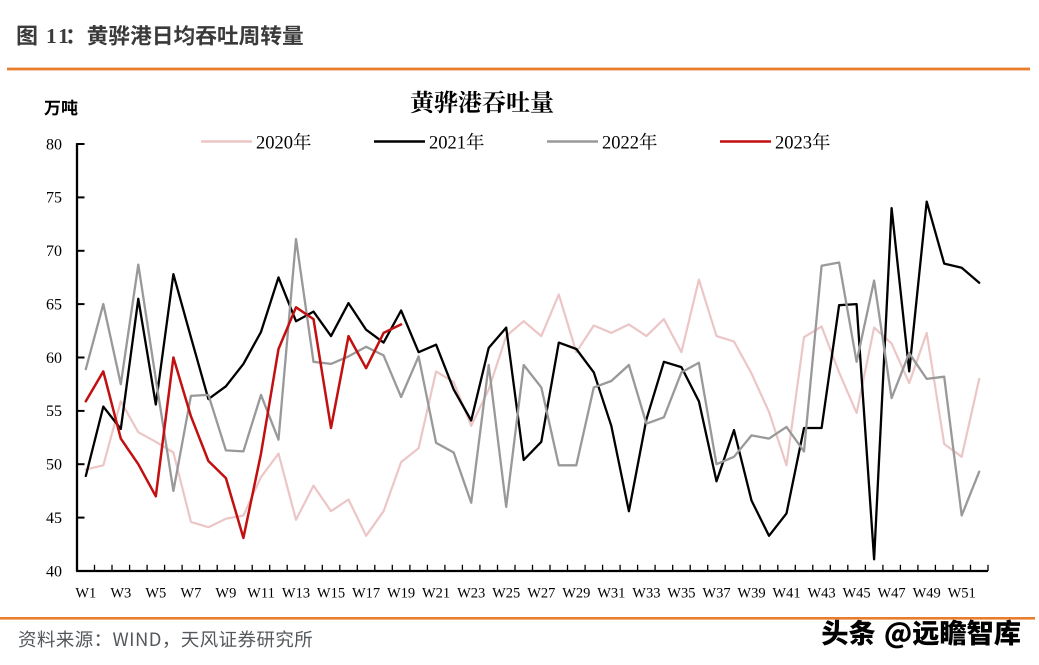 The width and height of the screenshot is (1039, 665). What do you see at coordinates (751, 594) in the screenshot?
I see `svg-text: W39` at bounding box center [751, 594].